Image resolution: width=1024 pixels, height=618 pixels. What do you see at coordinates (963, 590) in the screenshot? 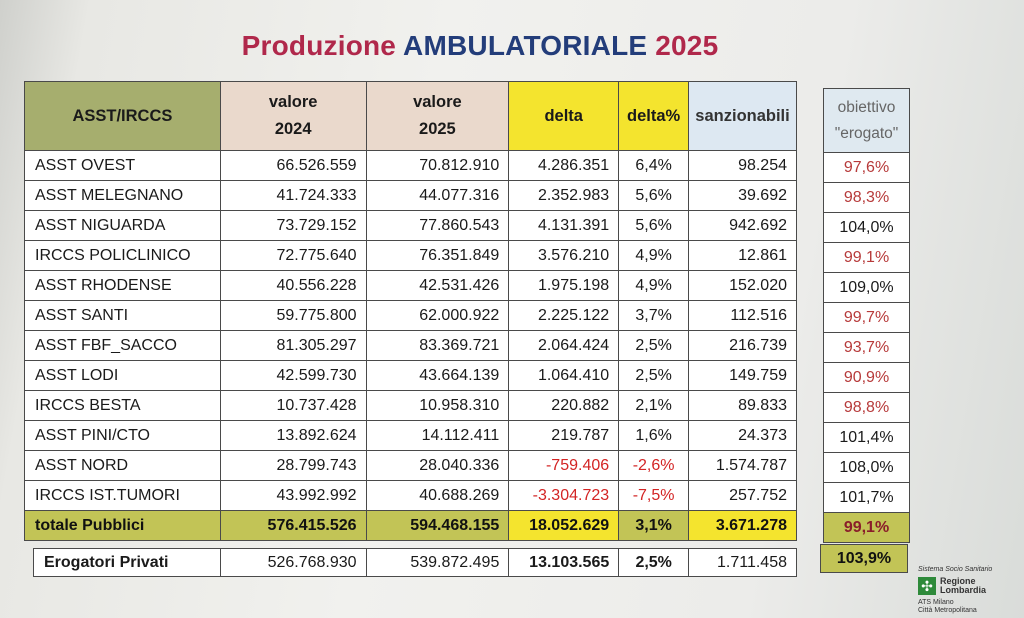
I see `logo-region-line2: Lombardia` at bounding box center [963, 590].